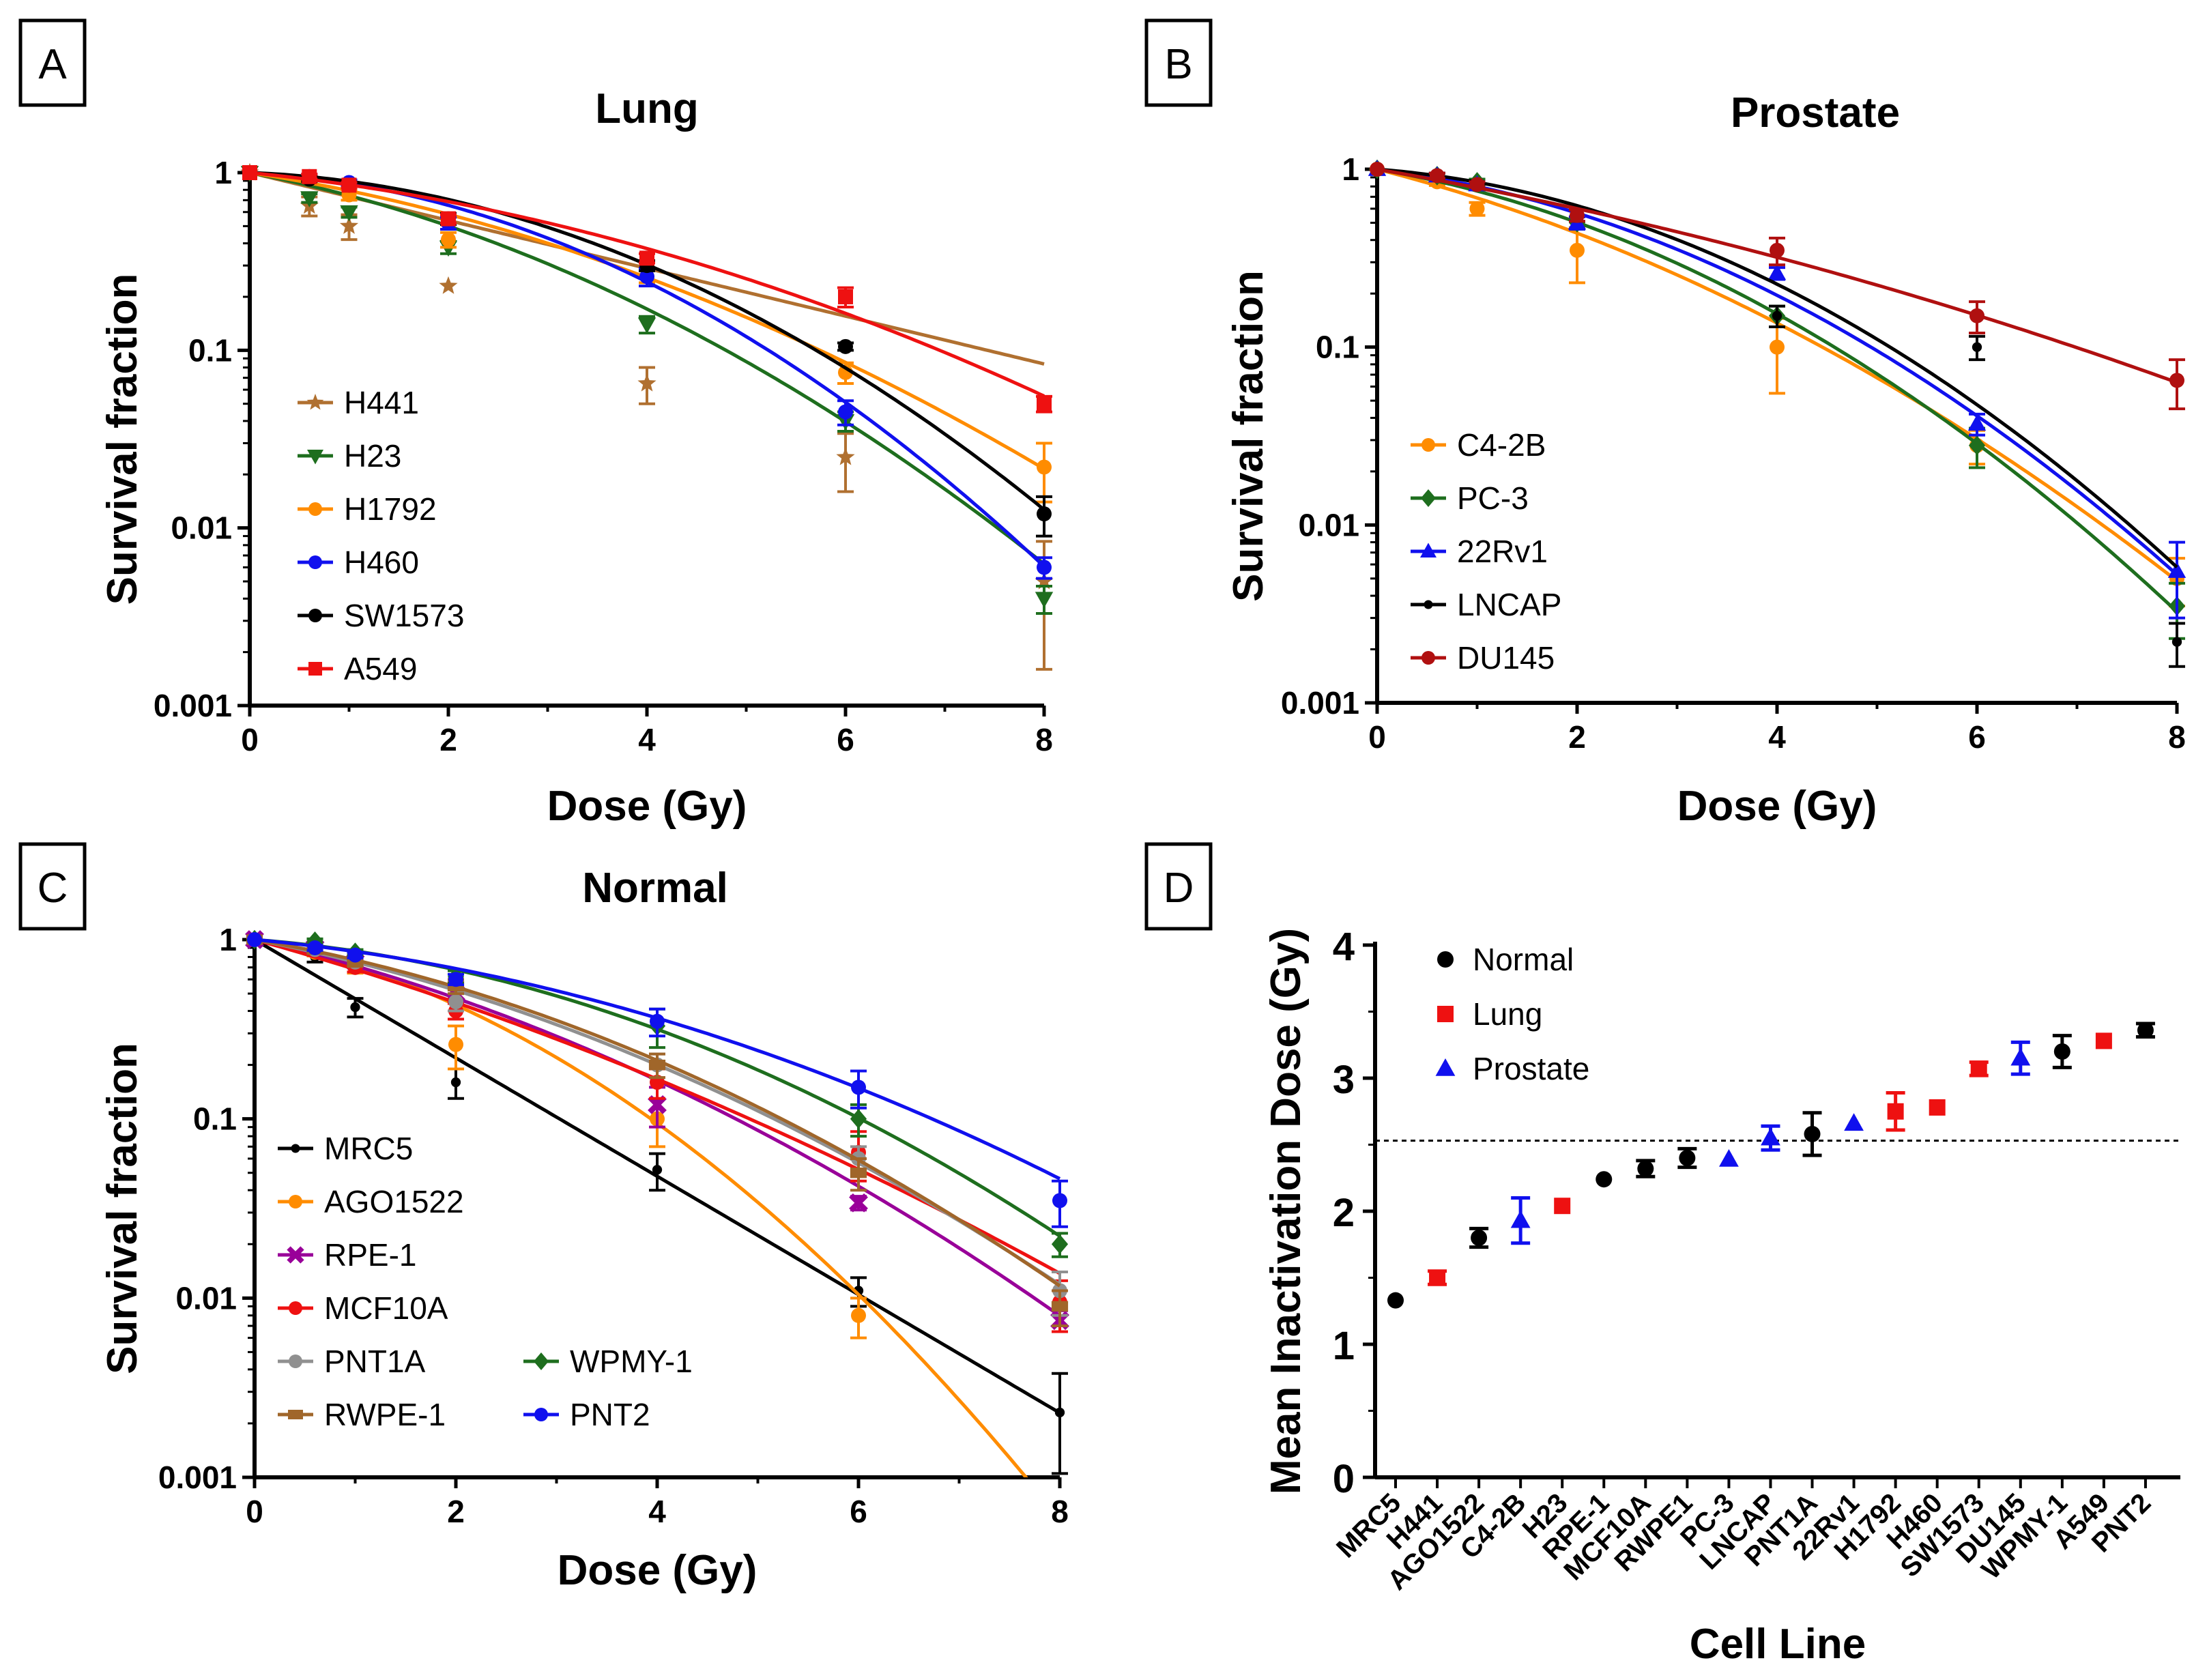 The width and height of the screenshot is (2194, 1680). Describe the element at coordinates (1523, 960) in the screenshot. I see `legend-label-Normal: Normal` at that location.